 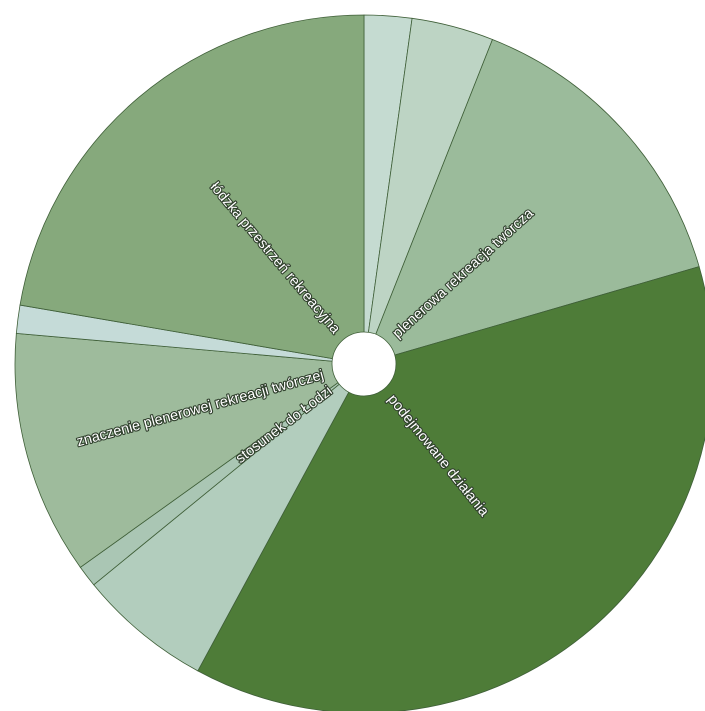 What do you see at coordinates (364, 364) in the screenshot?
I see `center-hole` at bounding box center [364, 364].